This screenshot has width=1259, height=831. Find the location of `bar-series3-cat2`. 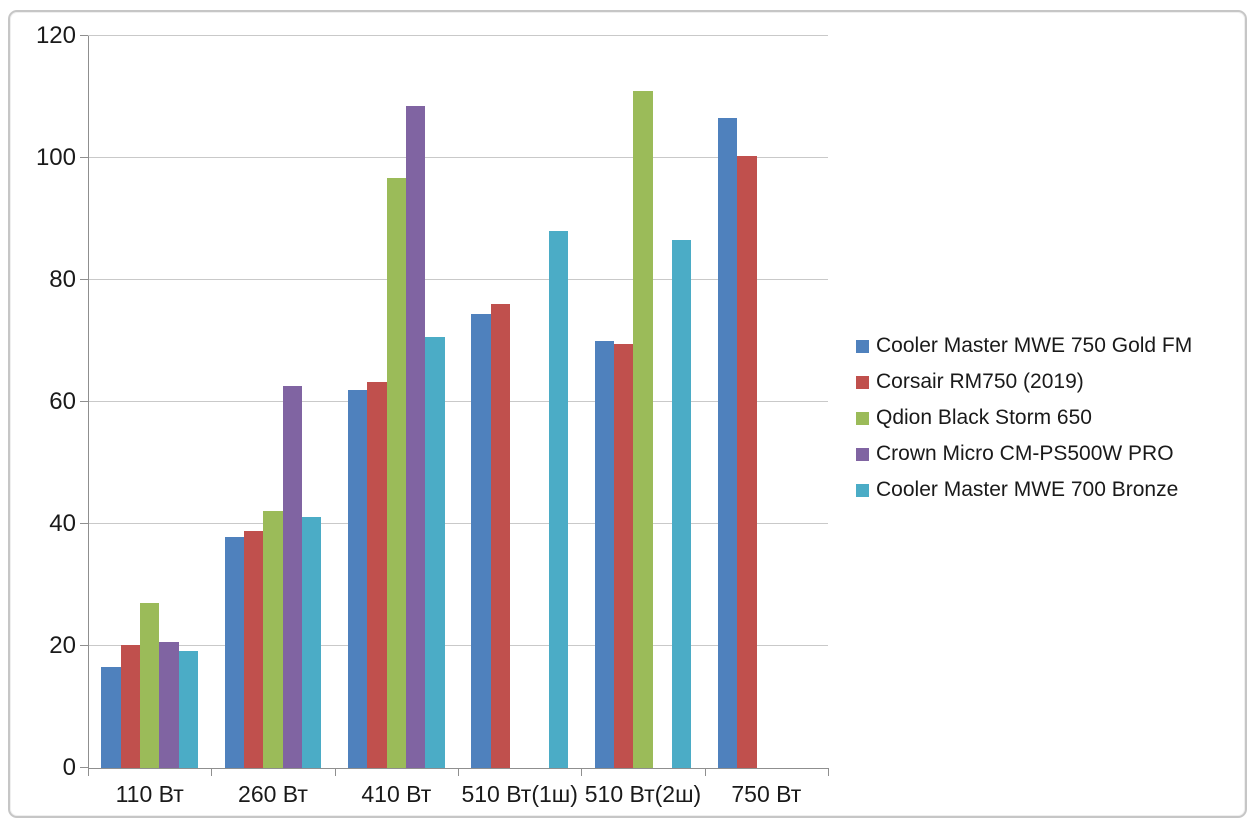

bar-series3-cat2 is located at coordinates (273, 639).